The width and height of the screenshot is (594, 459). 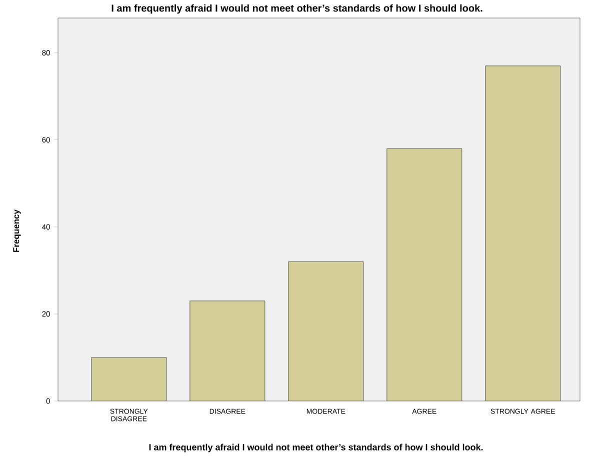 I want to click on y-axis-title: Frequency, so click(x=17, y=231).